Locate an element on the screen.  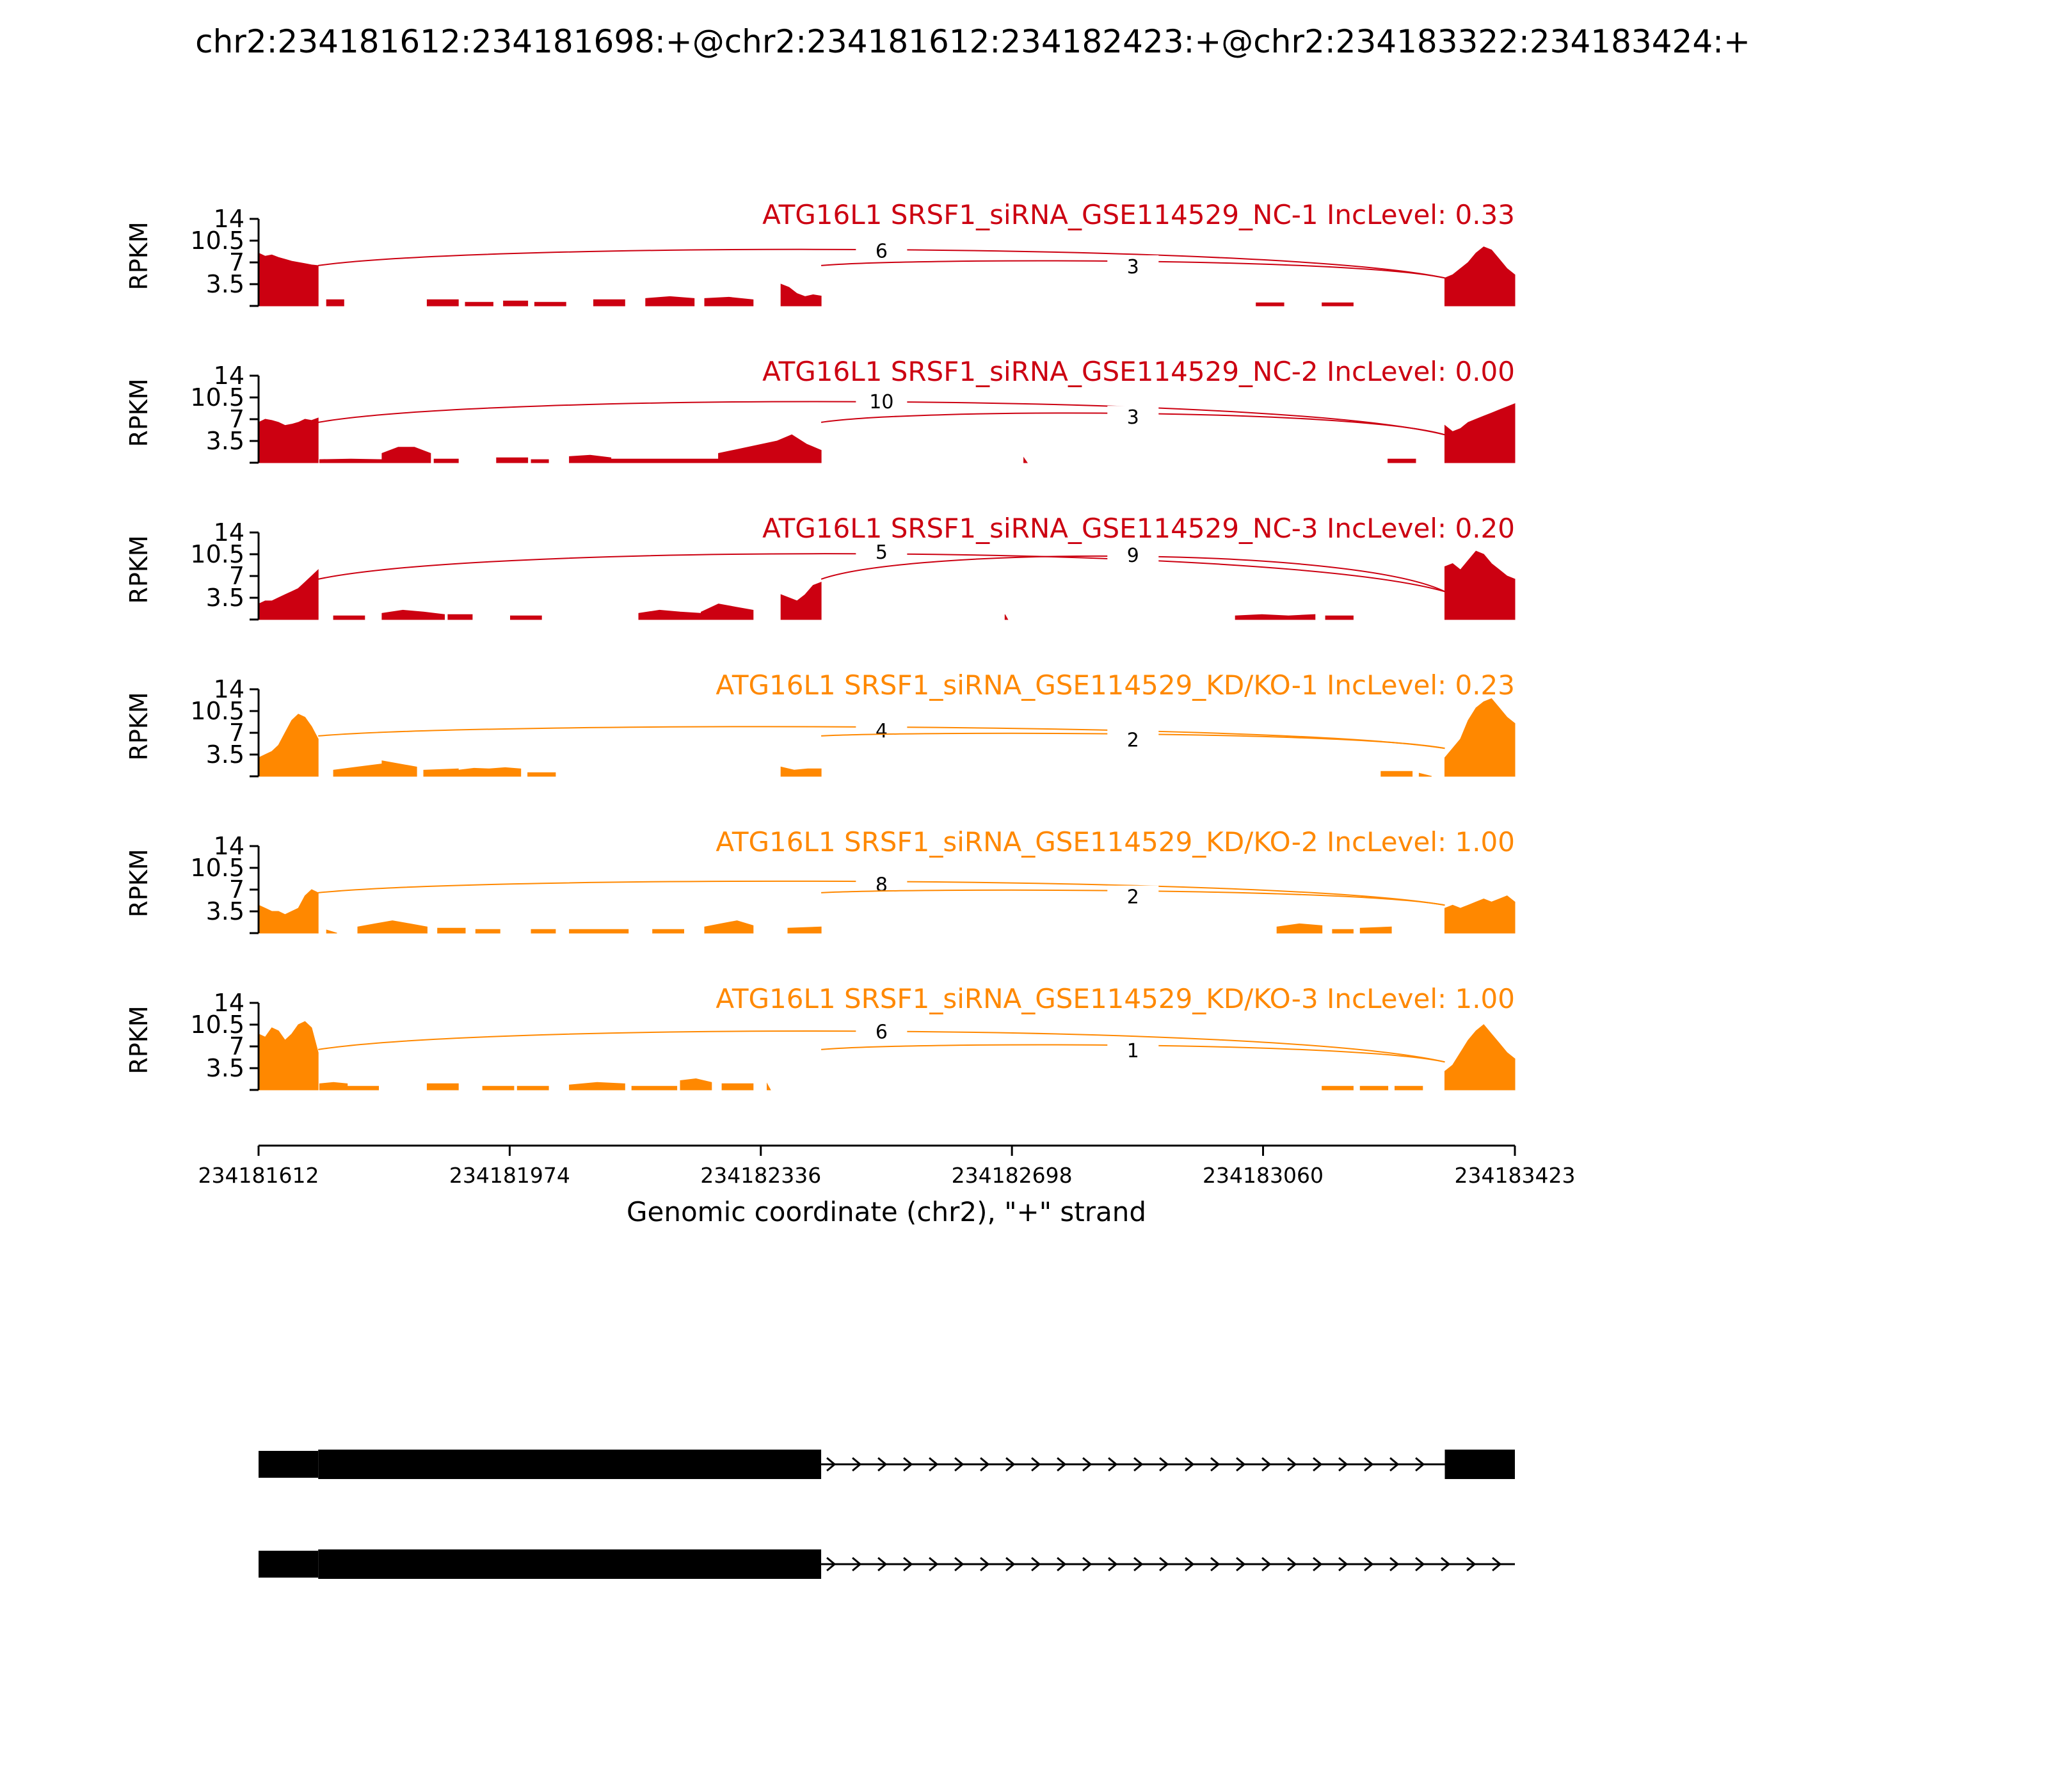
junction-count: 5 is located at coordinates (882, 552).